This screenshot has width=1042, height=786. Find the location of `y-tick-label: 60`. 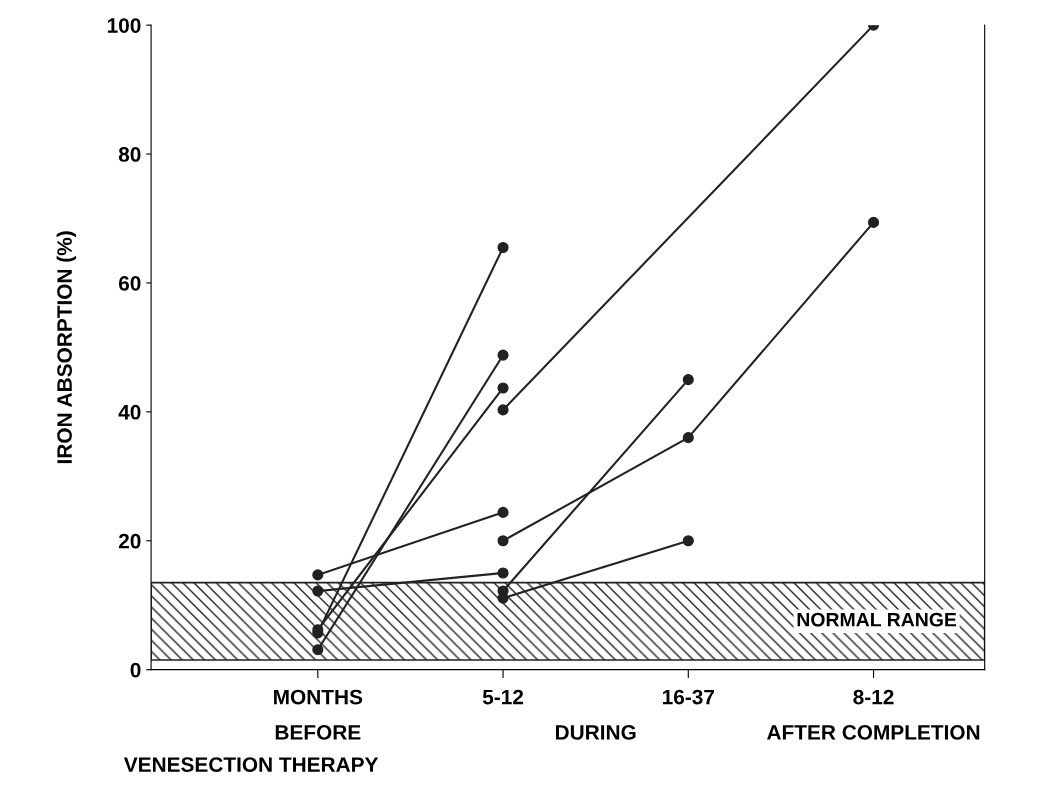

y-tick-label: 60 is located at coordinates (129, 283).